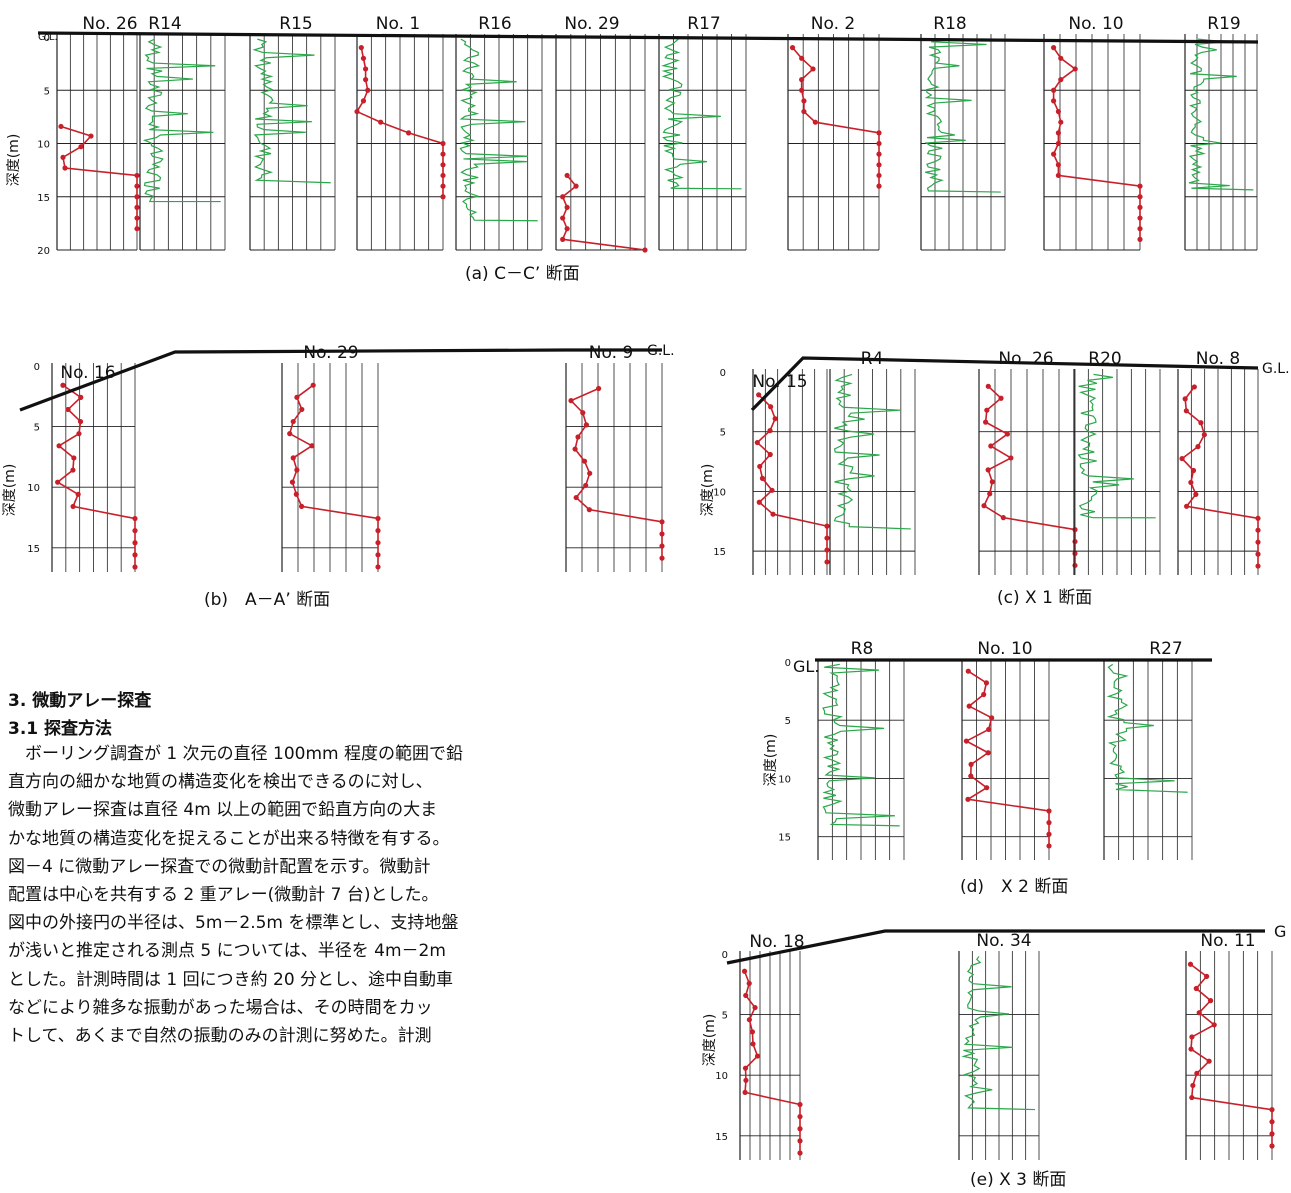  Describe the element at coordinates (833, 24) in the screenshot. I see `log-label: No. 2` at that location.